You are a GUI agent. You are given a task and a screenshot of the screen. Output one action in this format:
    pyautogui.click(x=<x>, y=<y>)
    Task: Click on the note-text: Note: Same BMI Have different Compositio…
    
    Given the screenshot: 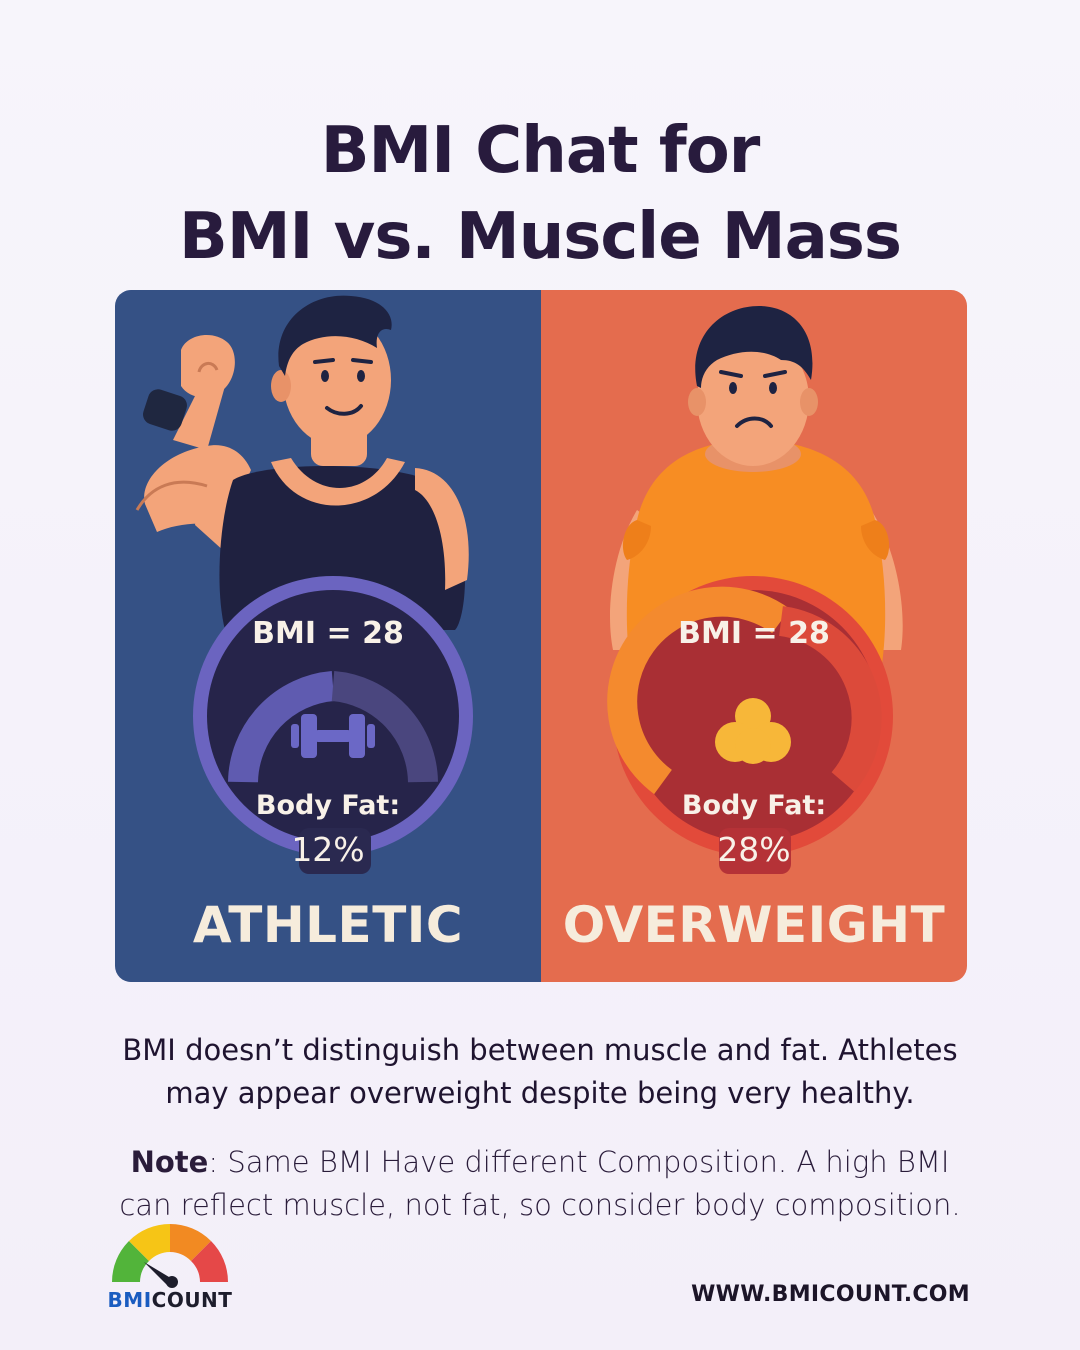 What is the action you would take?
    pyautogui.click(x=540, y=1184)
    